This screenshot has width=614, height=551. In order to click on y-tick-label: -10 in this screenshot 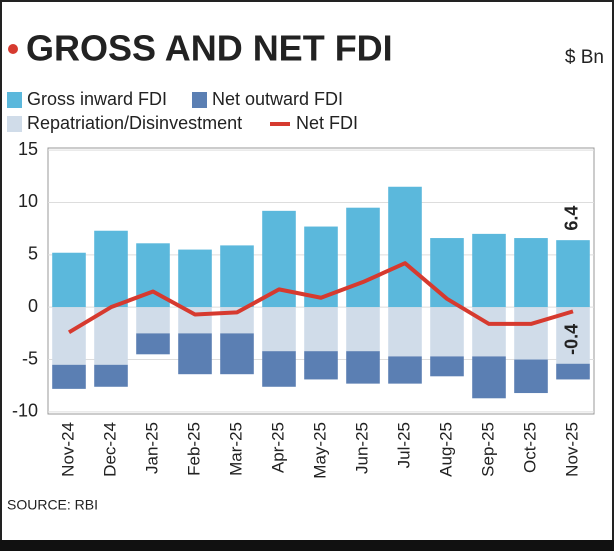, I will do `click(25, 411)`.